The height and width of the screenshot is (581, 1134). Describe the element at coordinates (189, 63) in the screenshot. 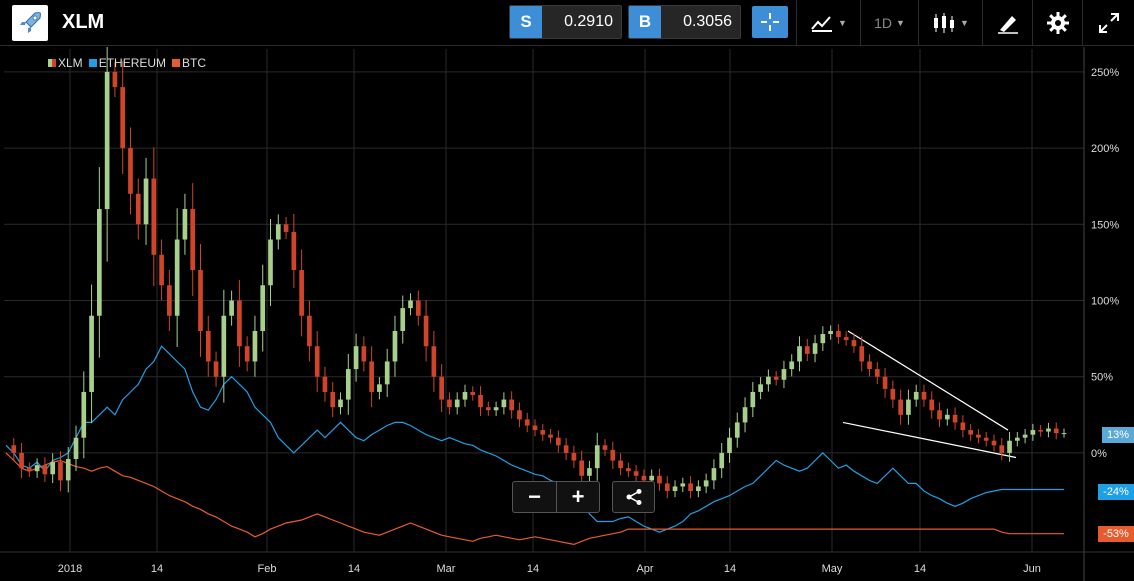

I see `legend-item-btc: BTC` at that location.